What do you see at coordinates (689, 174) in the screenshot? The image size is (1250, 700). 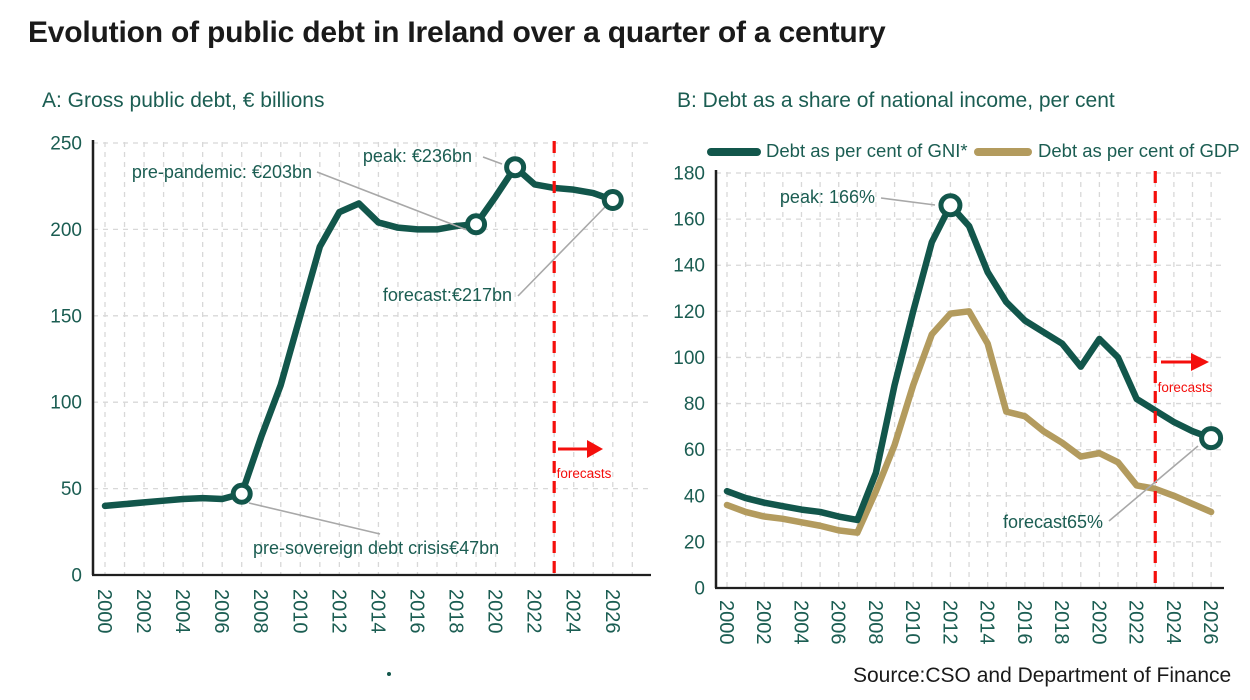 I see `y-tick-label: 180` at bounding box center [689, 174].